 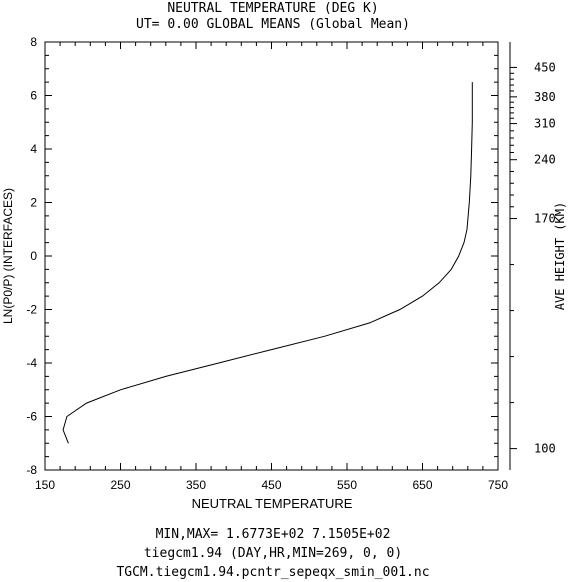 I want to click on height-tick-label: 170, so click(x=545, y=219).